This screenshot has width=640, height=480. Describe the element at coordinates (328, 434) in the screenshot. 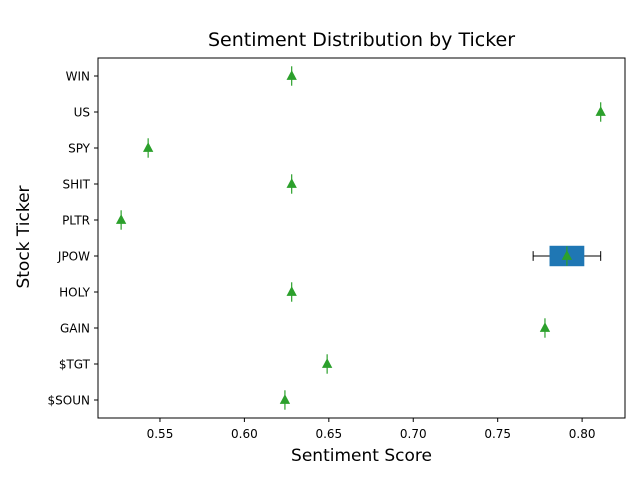

I see `x-tick-label: 0.65` at that location.